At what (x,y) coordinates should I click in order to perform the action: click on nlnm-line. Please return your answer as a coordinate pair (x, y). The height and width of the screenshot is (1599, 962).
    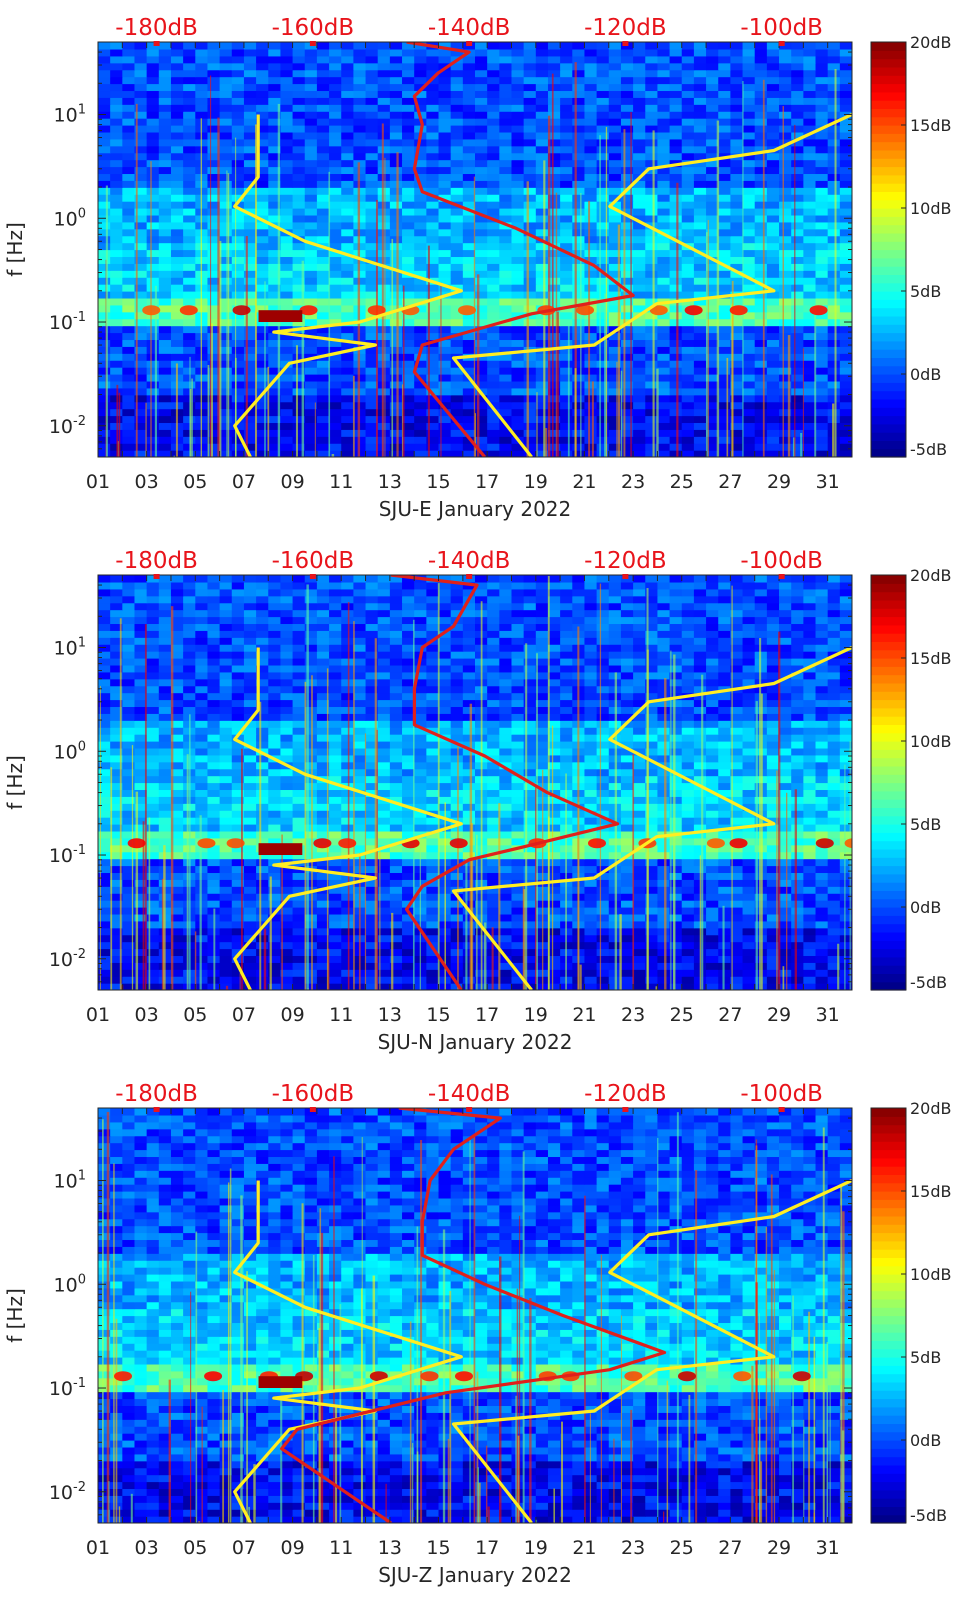
    Looking at the image, I should click on (348, 1351).